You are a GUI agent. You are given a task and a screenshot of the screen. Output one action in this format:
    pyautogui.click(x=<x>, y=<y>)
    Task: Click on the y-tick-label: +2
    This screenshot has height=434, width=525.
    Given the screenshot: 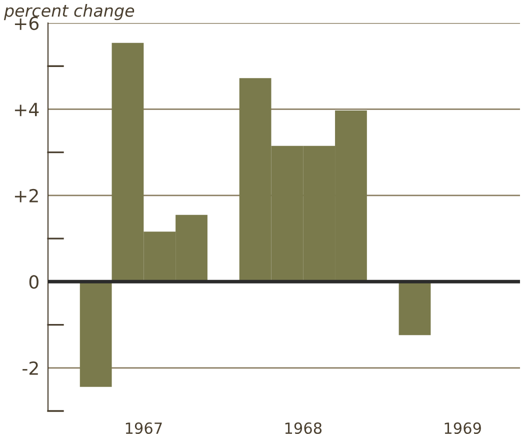 What is the action you would take?
    pyautogui.click(x=26, y=195)
    